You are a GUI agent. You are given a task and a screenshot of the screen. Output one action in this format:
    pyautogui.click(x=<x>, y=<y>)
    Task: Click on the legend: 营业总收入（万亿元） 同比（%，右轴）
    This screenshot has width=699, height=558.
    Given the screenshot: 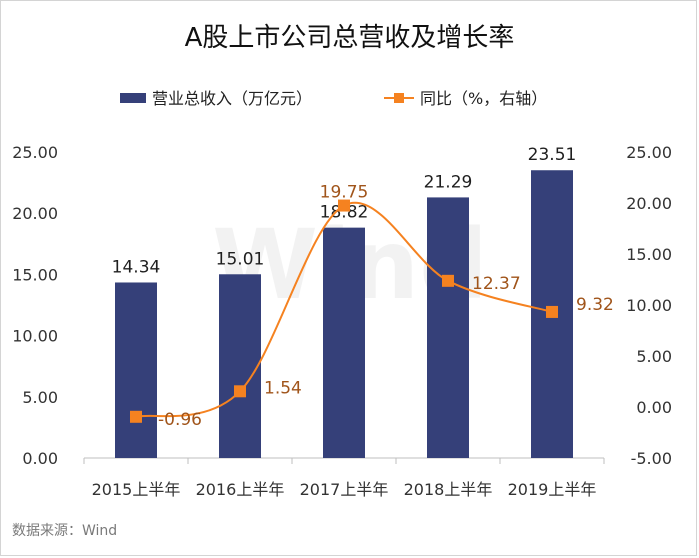 What is the action you would take?
    pyautogui.click(x=333, y=98)
    